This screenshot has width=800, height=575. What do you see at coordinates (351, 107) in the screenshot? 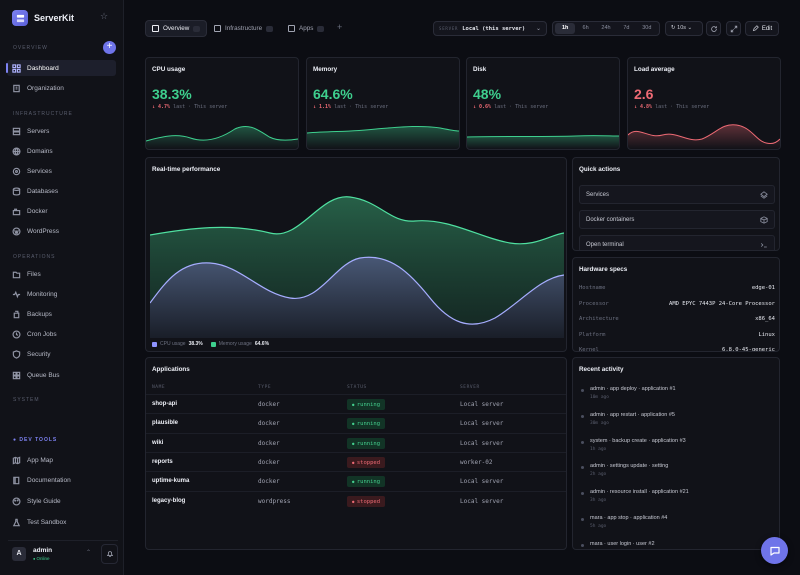
I see `kpi-delta: ↓ 1.1% last · This server` at bounding box center [351, 107].